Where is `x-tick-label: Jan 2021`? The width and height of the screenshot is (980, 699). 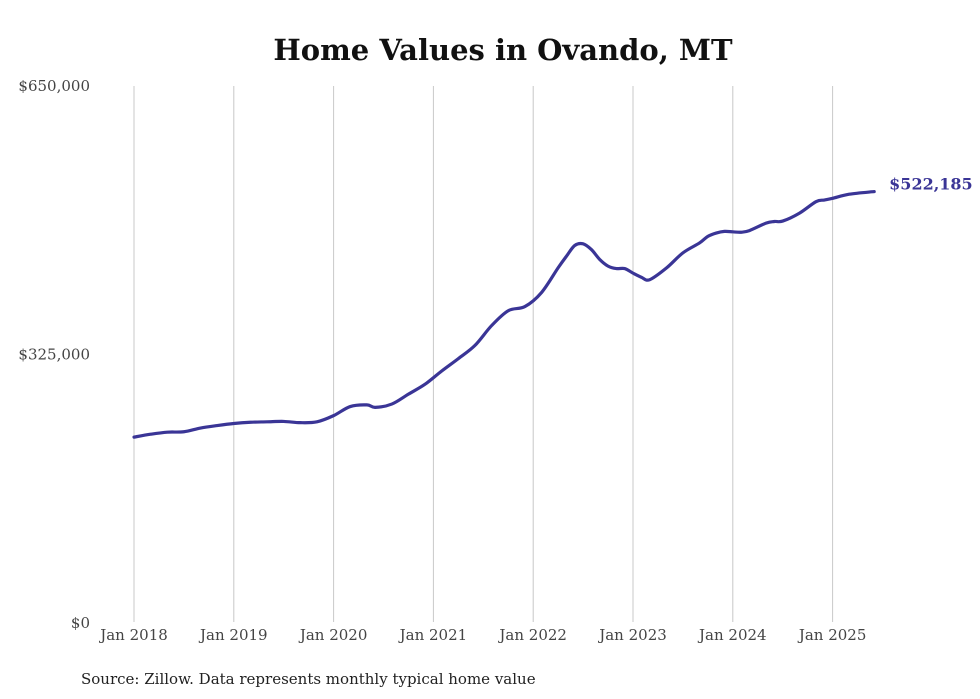
x-tick-label: Jan 2021 is located at coordinates (433, 635).